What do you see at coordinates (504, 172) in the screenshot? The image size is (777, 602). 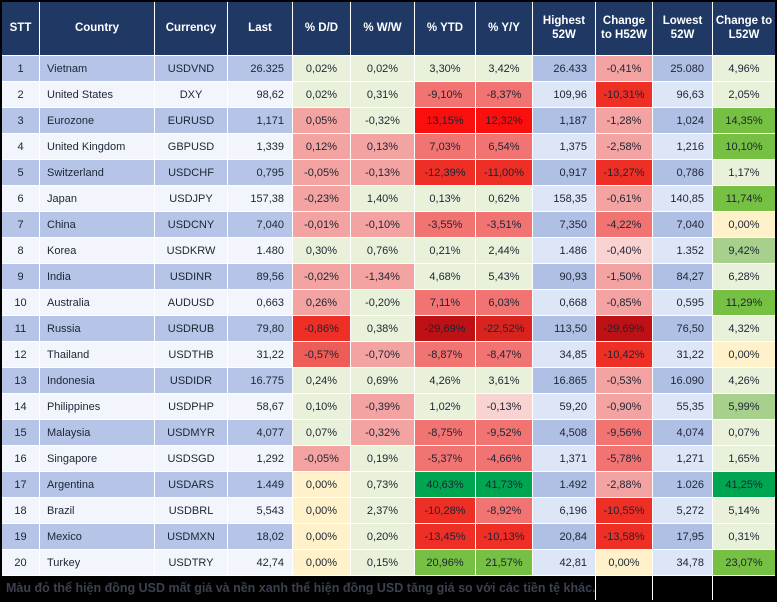 I see `cell-pct-yy: -11,00%` at bounding box center [504, 172].